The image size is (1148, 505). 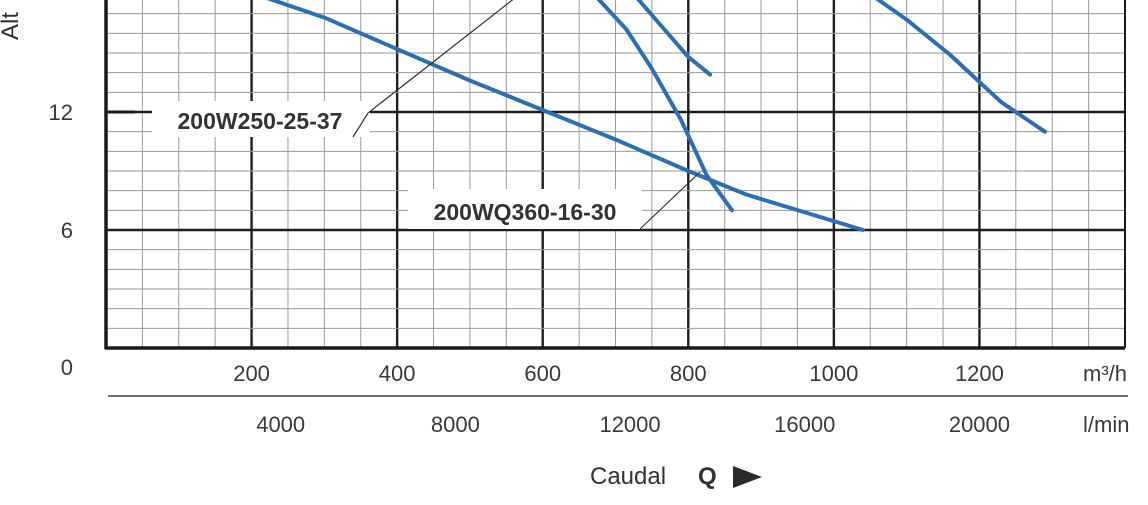 I want to click on y-tick-label: 0, so click(x=67, y=367).